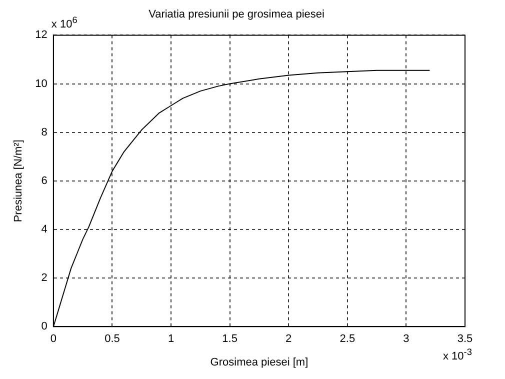 This screenshot has width=505, height=379. What do you see at coordinates (41, 84) in the screenshot?
I see `y-tick-label: 10` at bounding box center [41, 84].